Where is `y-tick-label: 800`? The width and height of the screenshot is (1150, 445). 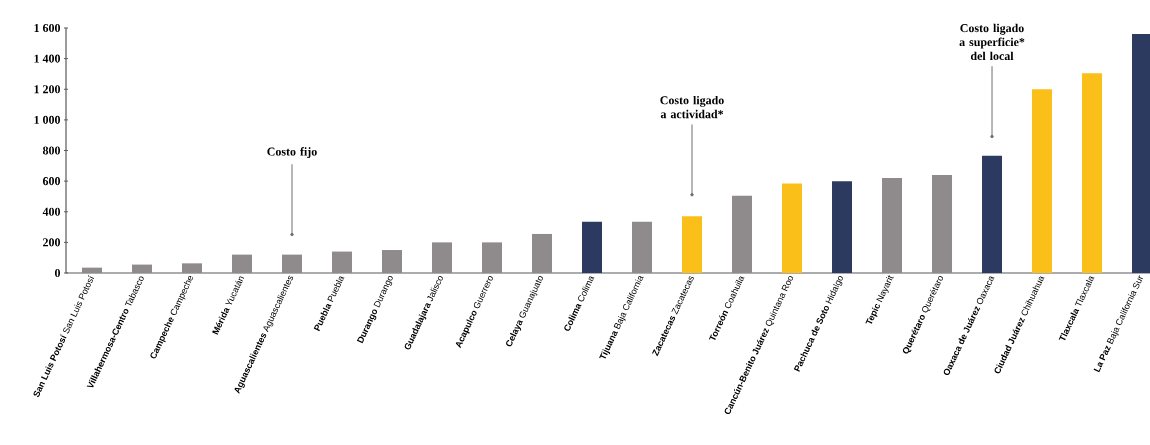 y-tick-label: 800 is located at coordinates (51, 150).